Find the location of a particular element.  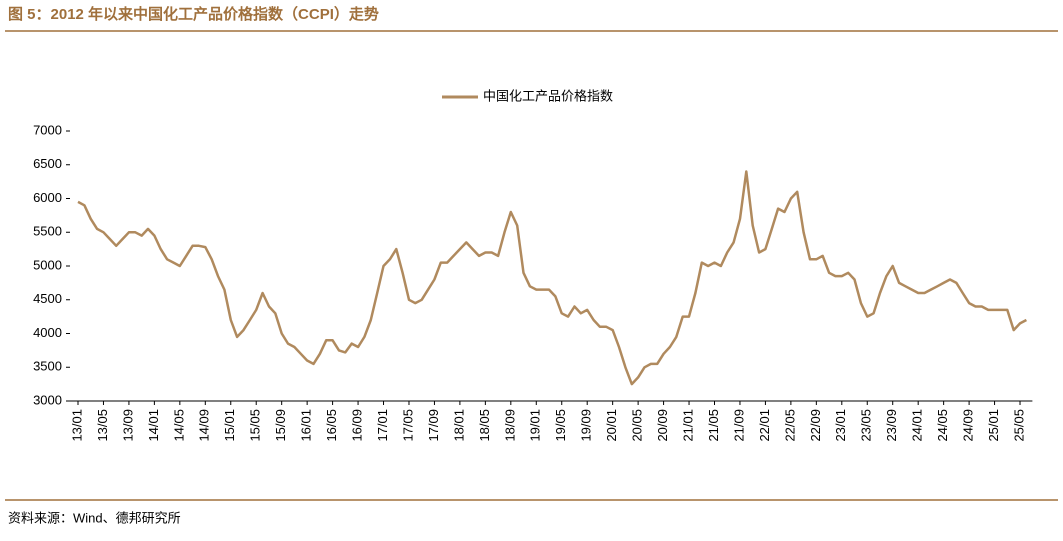

x-tick-label: 13/09 is located at coordinates (127, 425).